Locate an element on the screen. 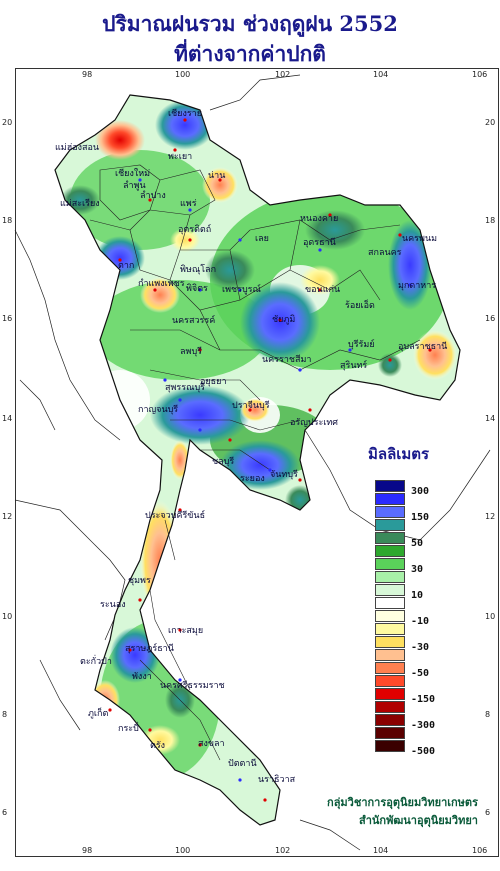  place-label: พังงา is located at coordinates (142, 677).